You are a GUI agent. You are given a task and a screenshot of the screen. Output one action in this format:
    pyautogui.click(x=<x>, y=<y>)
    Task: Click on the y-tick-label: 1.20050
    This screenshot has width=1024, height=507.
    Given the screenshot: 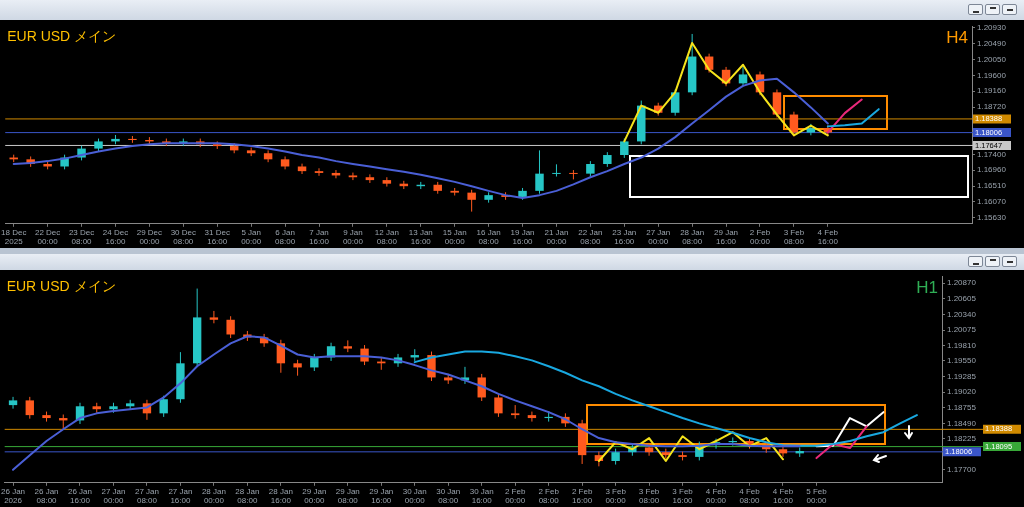 What is the action you would take?
    pyautogui.click(x=992, y=59)
    